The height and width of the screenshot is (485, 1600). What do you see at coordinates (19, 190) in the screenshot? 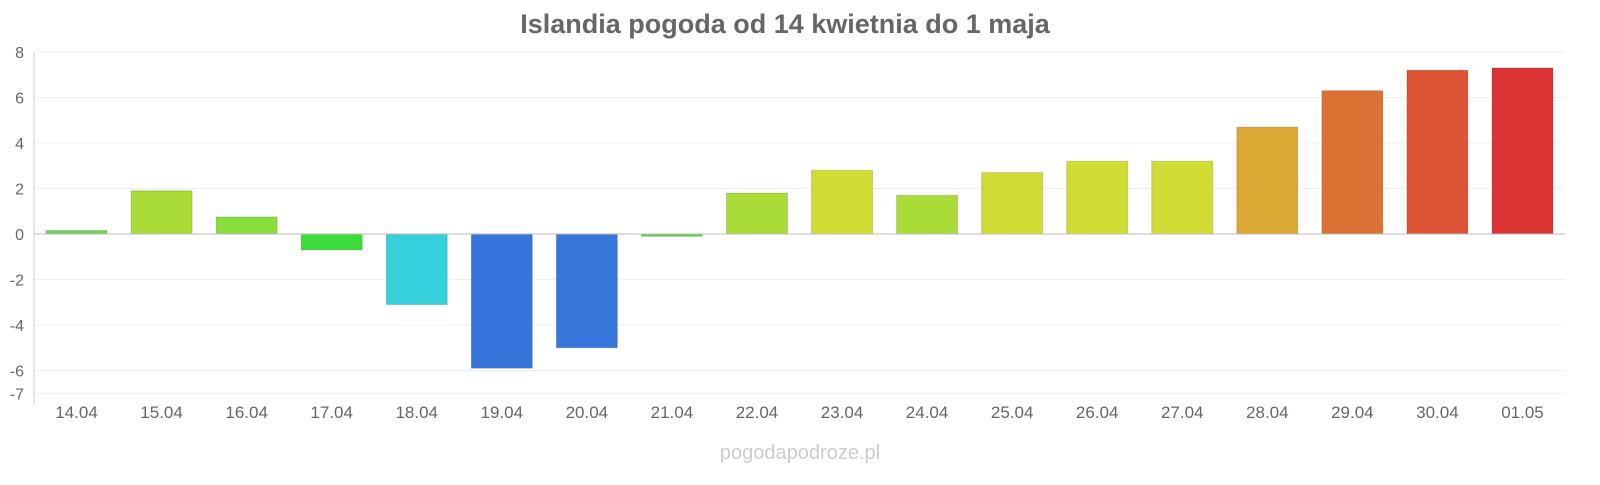
I see `y-tick-label: 2` at bounding box center [19, 190].